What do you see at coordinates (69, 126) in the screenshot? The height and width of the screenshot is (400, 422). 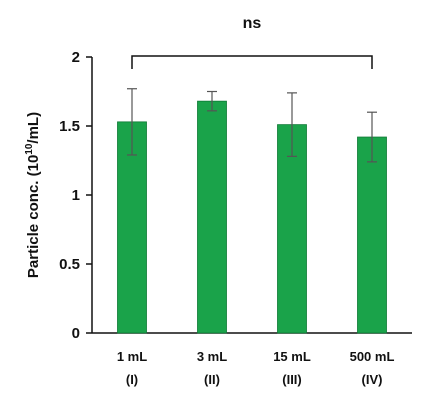 I see `y-tick-label: 1.5` at bounding box center [69, 126].